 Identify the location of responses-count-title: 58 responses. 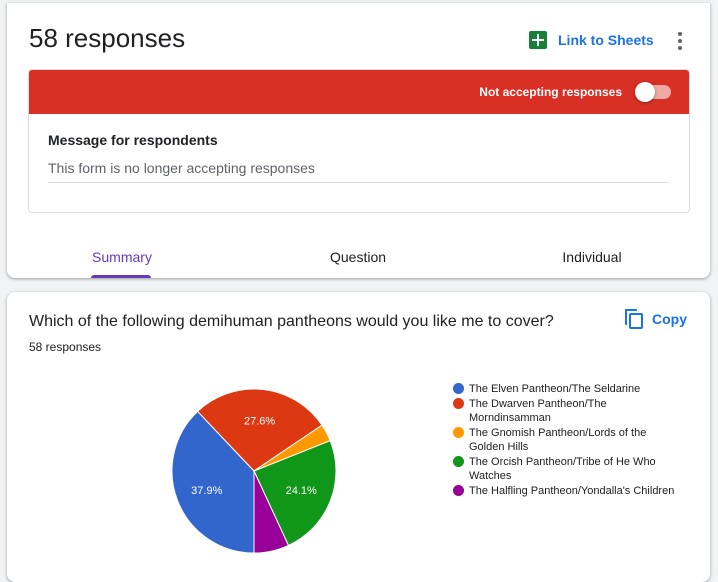
(107, 38).